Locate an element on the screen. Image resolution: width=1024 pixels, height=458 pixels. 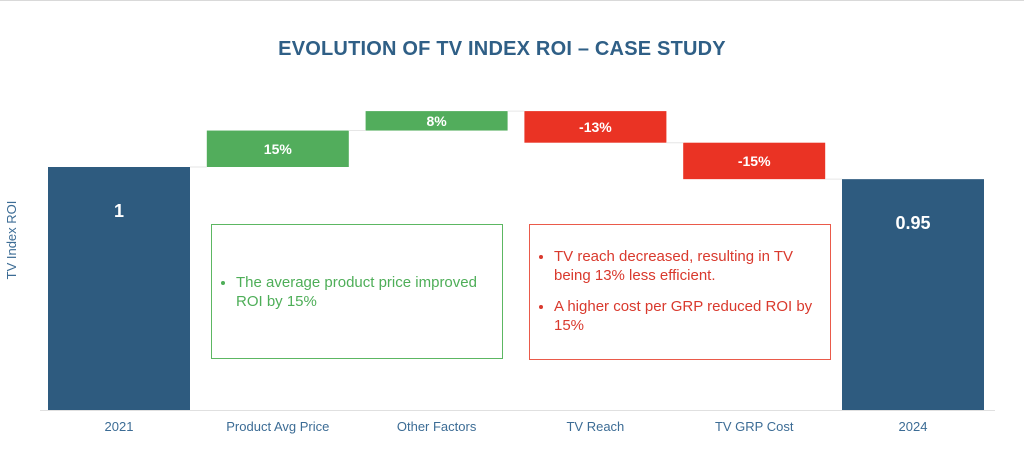
x-tick-label: 2021 is located at coordinates (119, 426).